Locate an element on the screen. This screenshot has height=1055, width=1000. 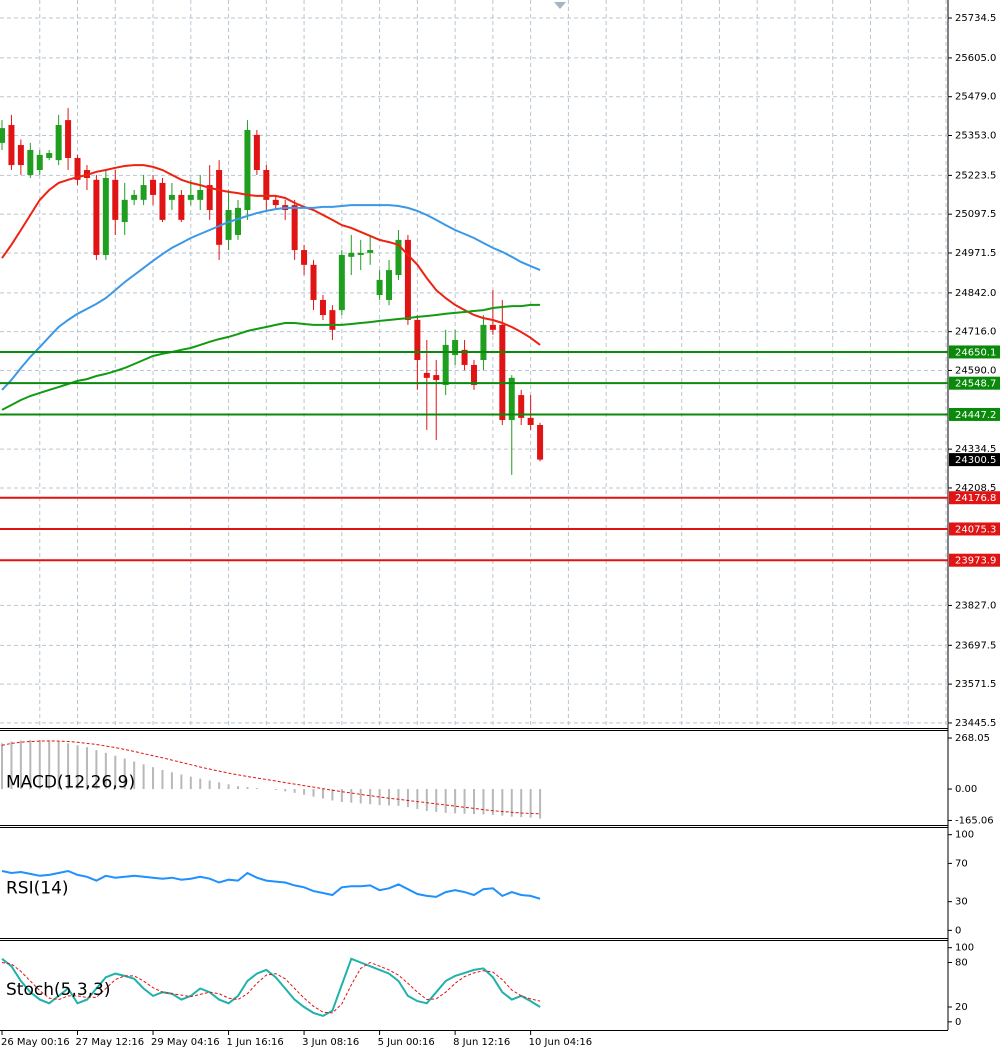
y-tick-label: 24208.5 is located at coordinates (975, 488).